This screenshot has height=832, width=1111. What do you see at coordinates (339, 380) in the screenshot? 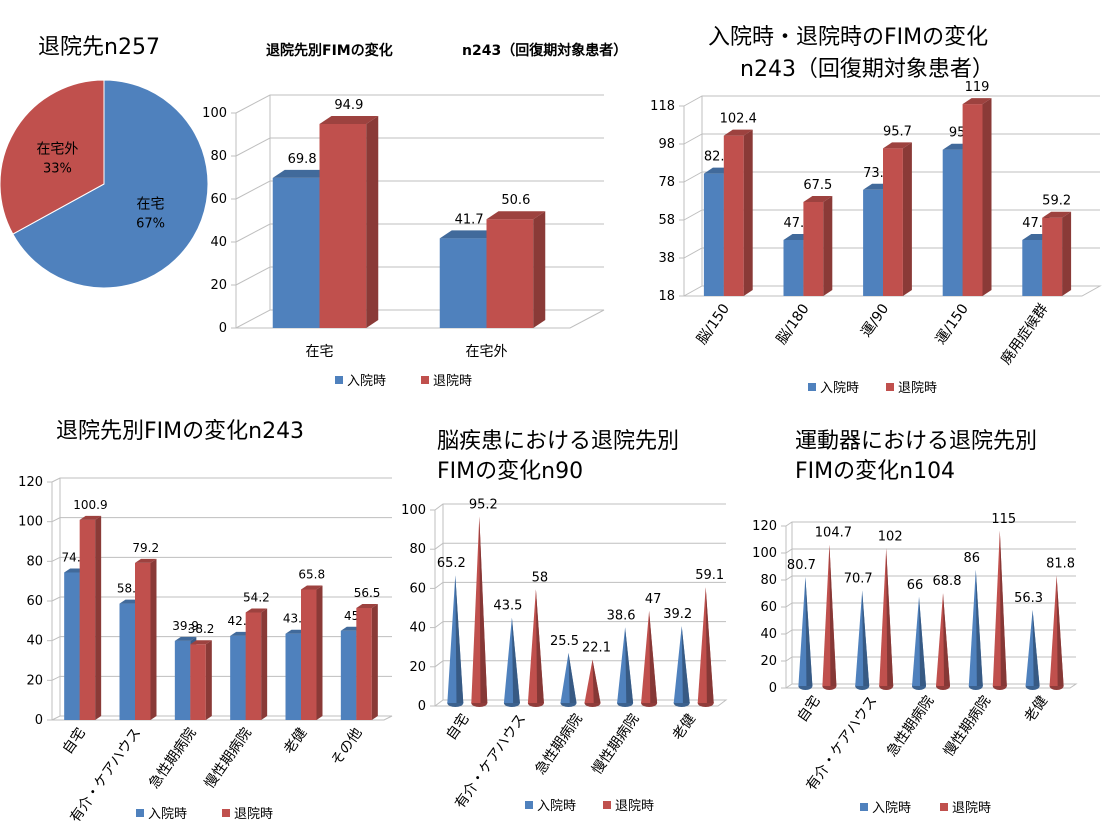
I see `bar1-legend-swatch` at bounding box center [339, 380].